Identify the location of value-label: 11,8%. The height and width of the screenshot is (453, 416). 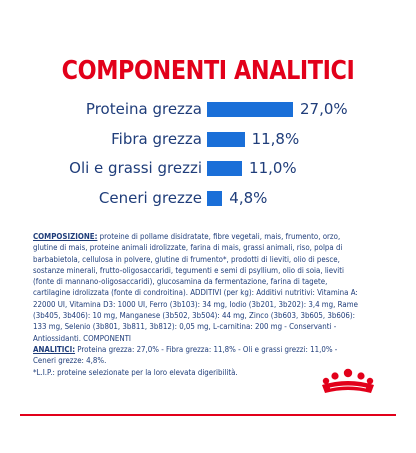
(275, 138).